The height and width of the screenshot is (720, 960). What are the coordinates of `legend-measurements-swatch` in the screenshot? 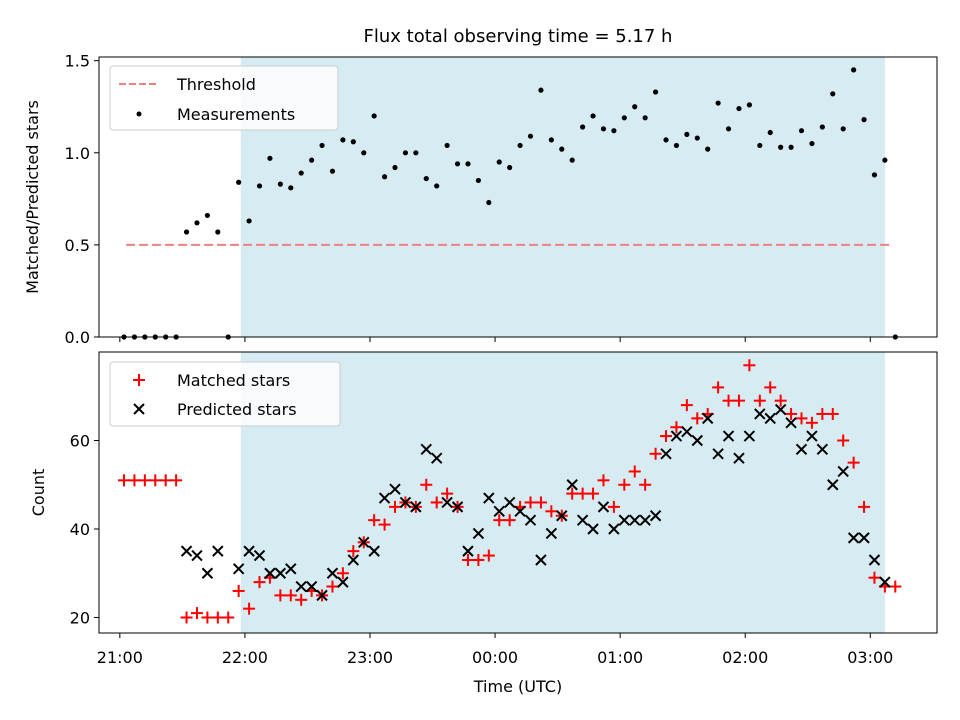 It's located at (139, 114).